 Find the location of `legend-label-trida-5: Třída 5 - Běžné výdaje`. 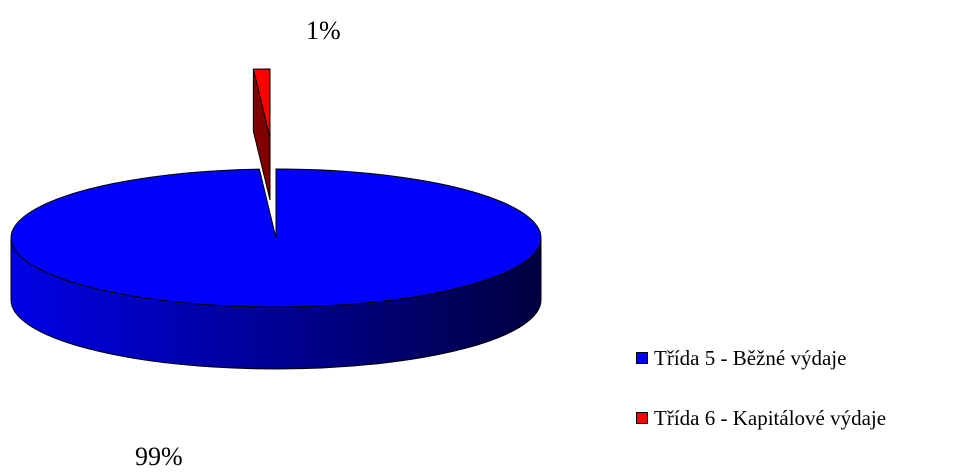

legend-label-trida-5: Třída 5 - Běžné výdaje is located at coordinates (750, 357).